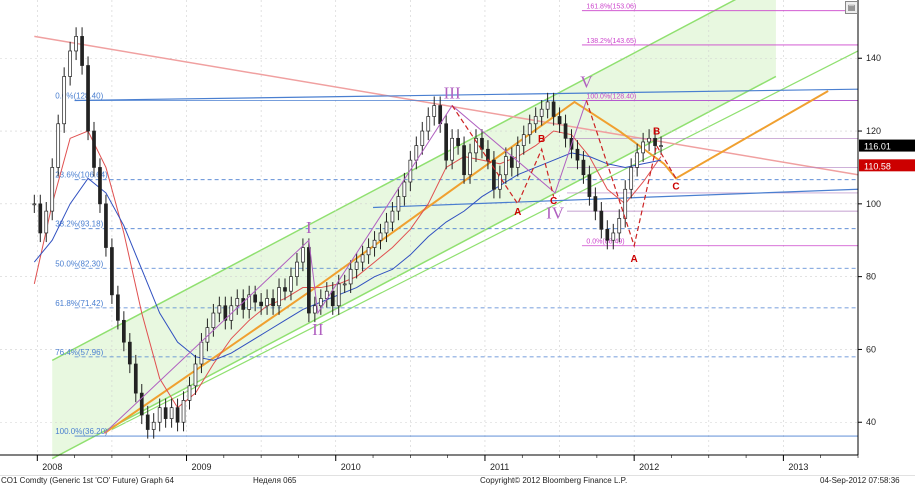  What do you see at coordinates (887, 165) in the screenshot?
I see `price-tag-bg` at bounding box center [887, 165].